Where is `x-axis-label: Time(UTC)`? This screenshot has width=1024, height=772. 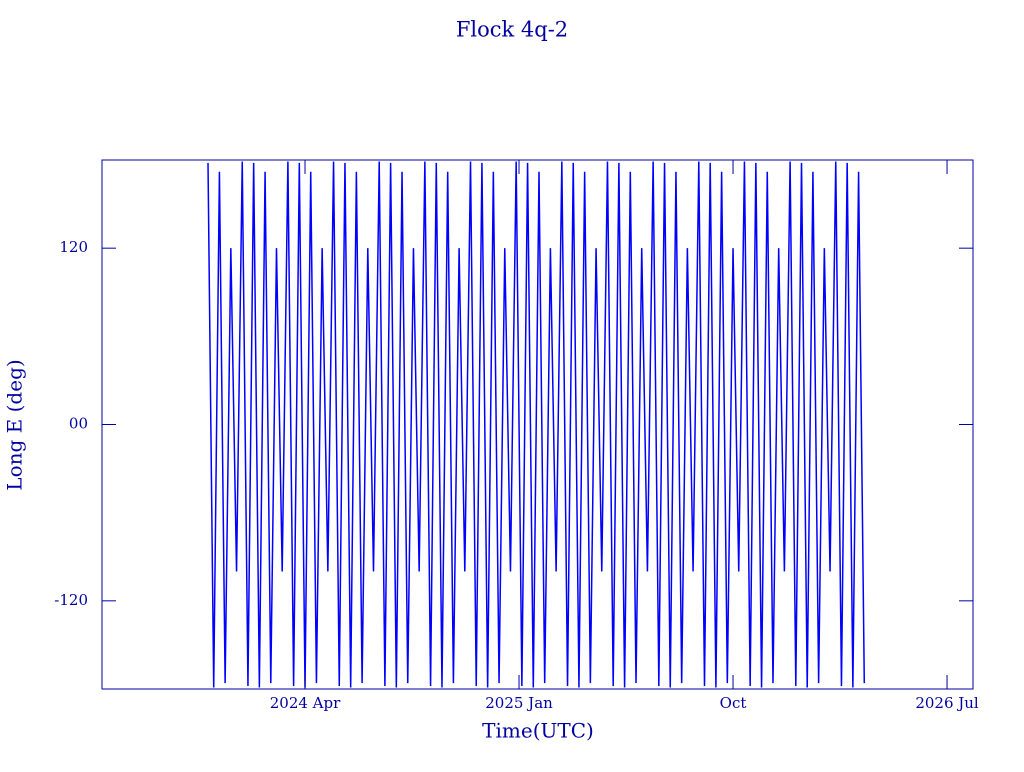 x-axis-label: Time(UTC) is located at coordinates (538, 731).